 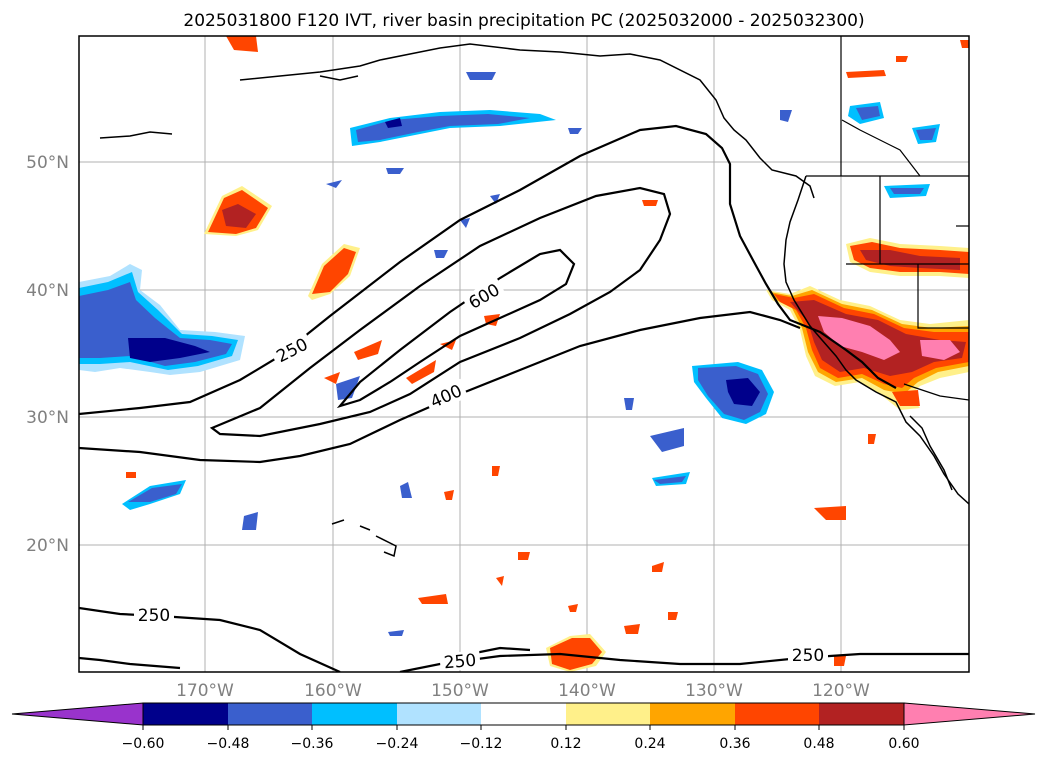 I want to click on colorbar-extend-right, so click(x=969, y=714).